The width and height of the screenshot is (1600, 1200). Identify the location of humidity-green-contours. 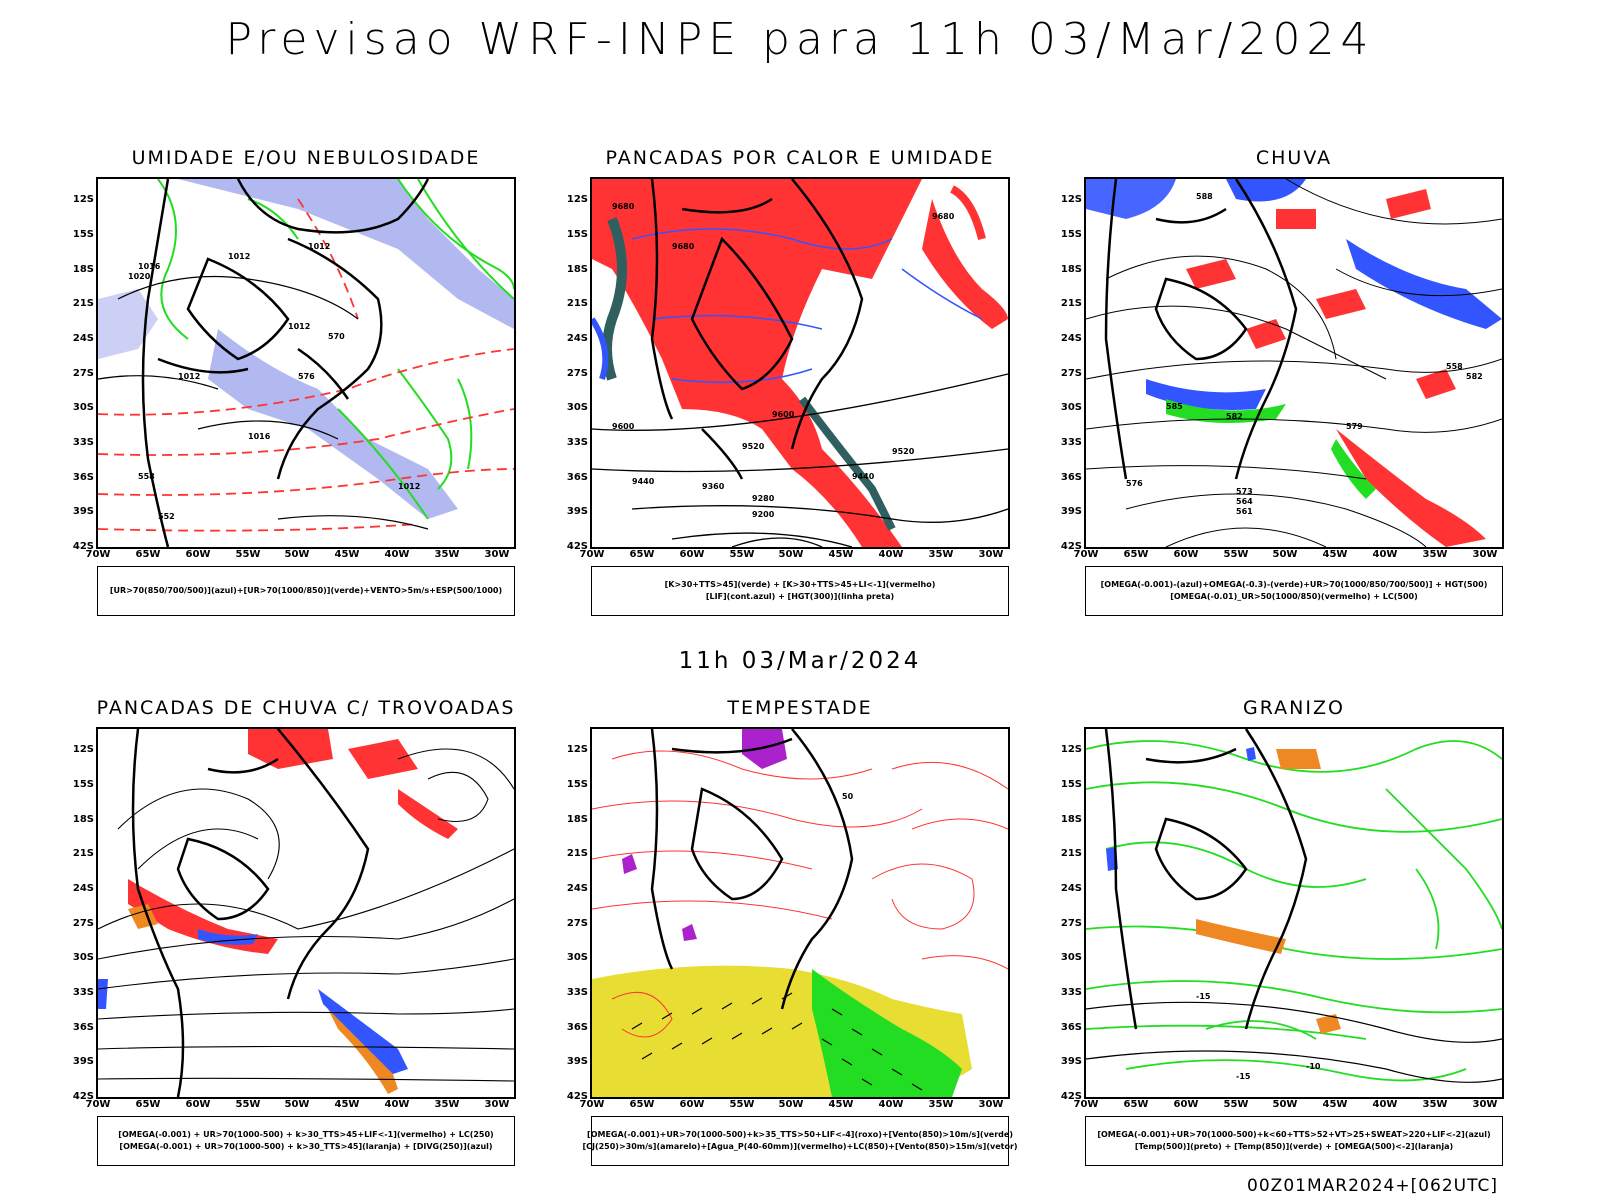
(335, 349).